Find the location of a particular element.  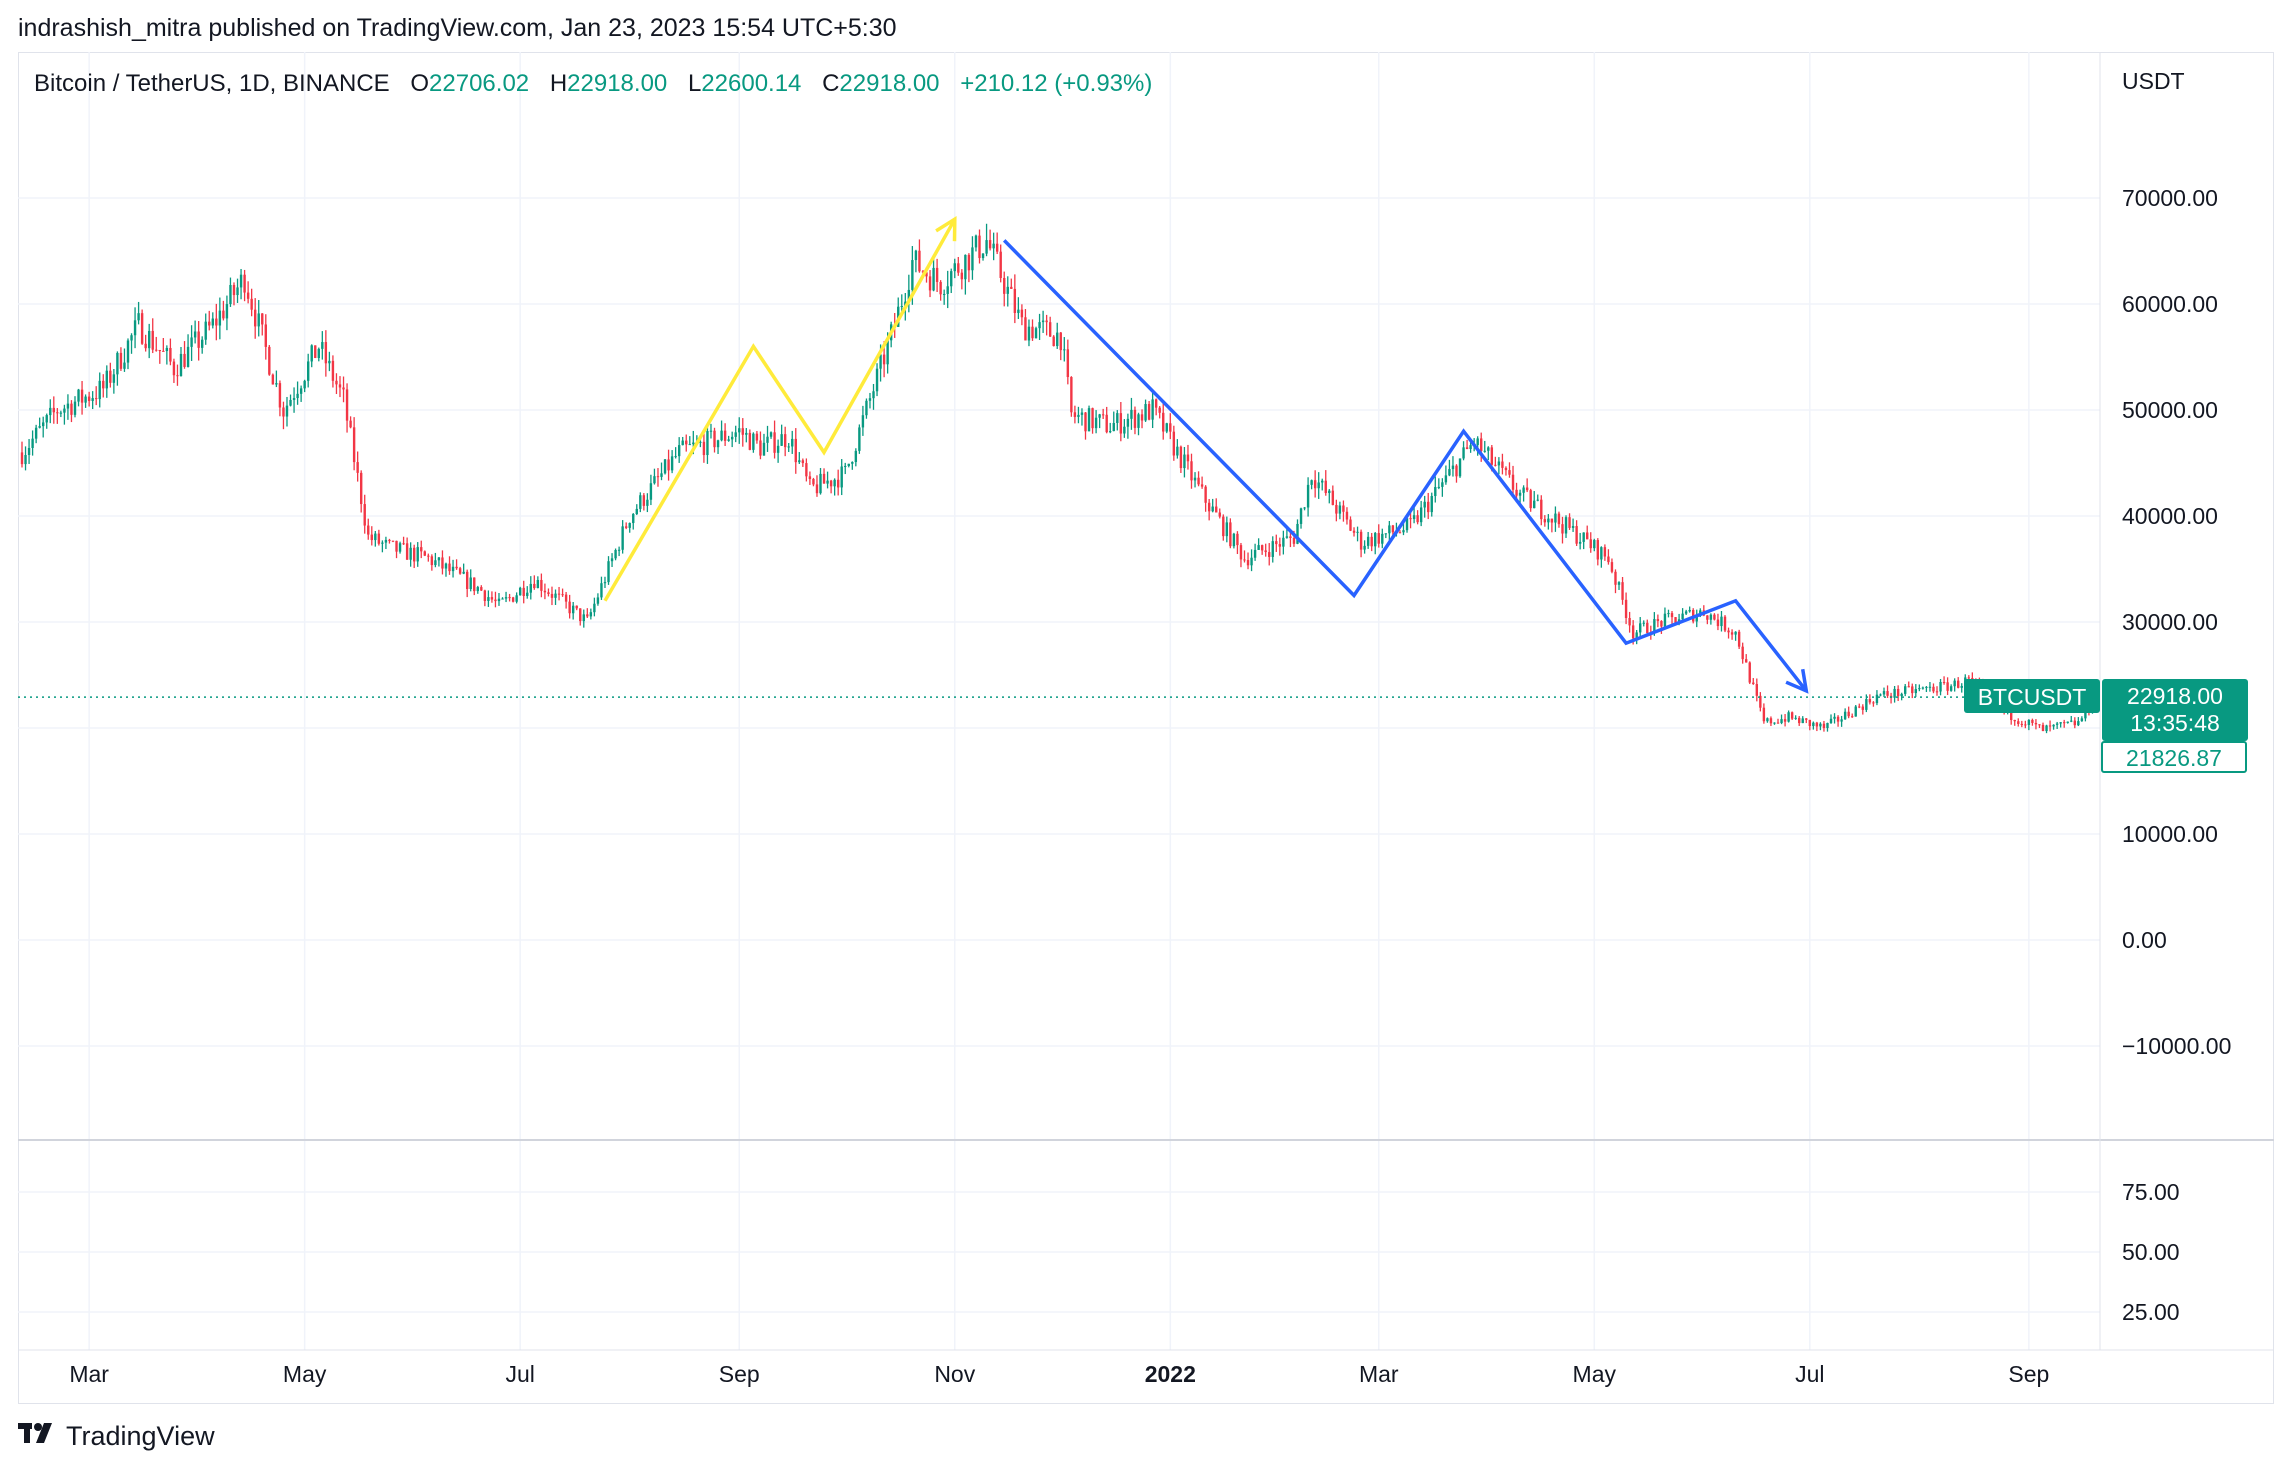

time-axis-labels: Mar May Jul Sep Nov 2022 Mar May Jul Sep is located at coordinates (1059, 1374).